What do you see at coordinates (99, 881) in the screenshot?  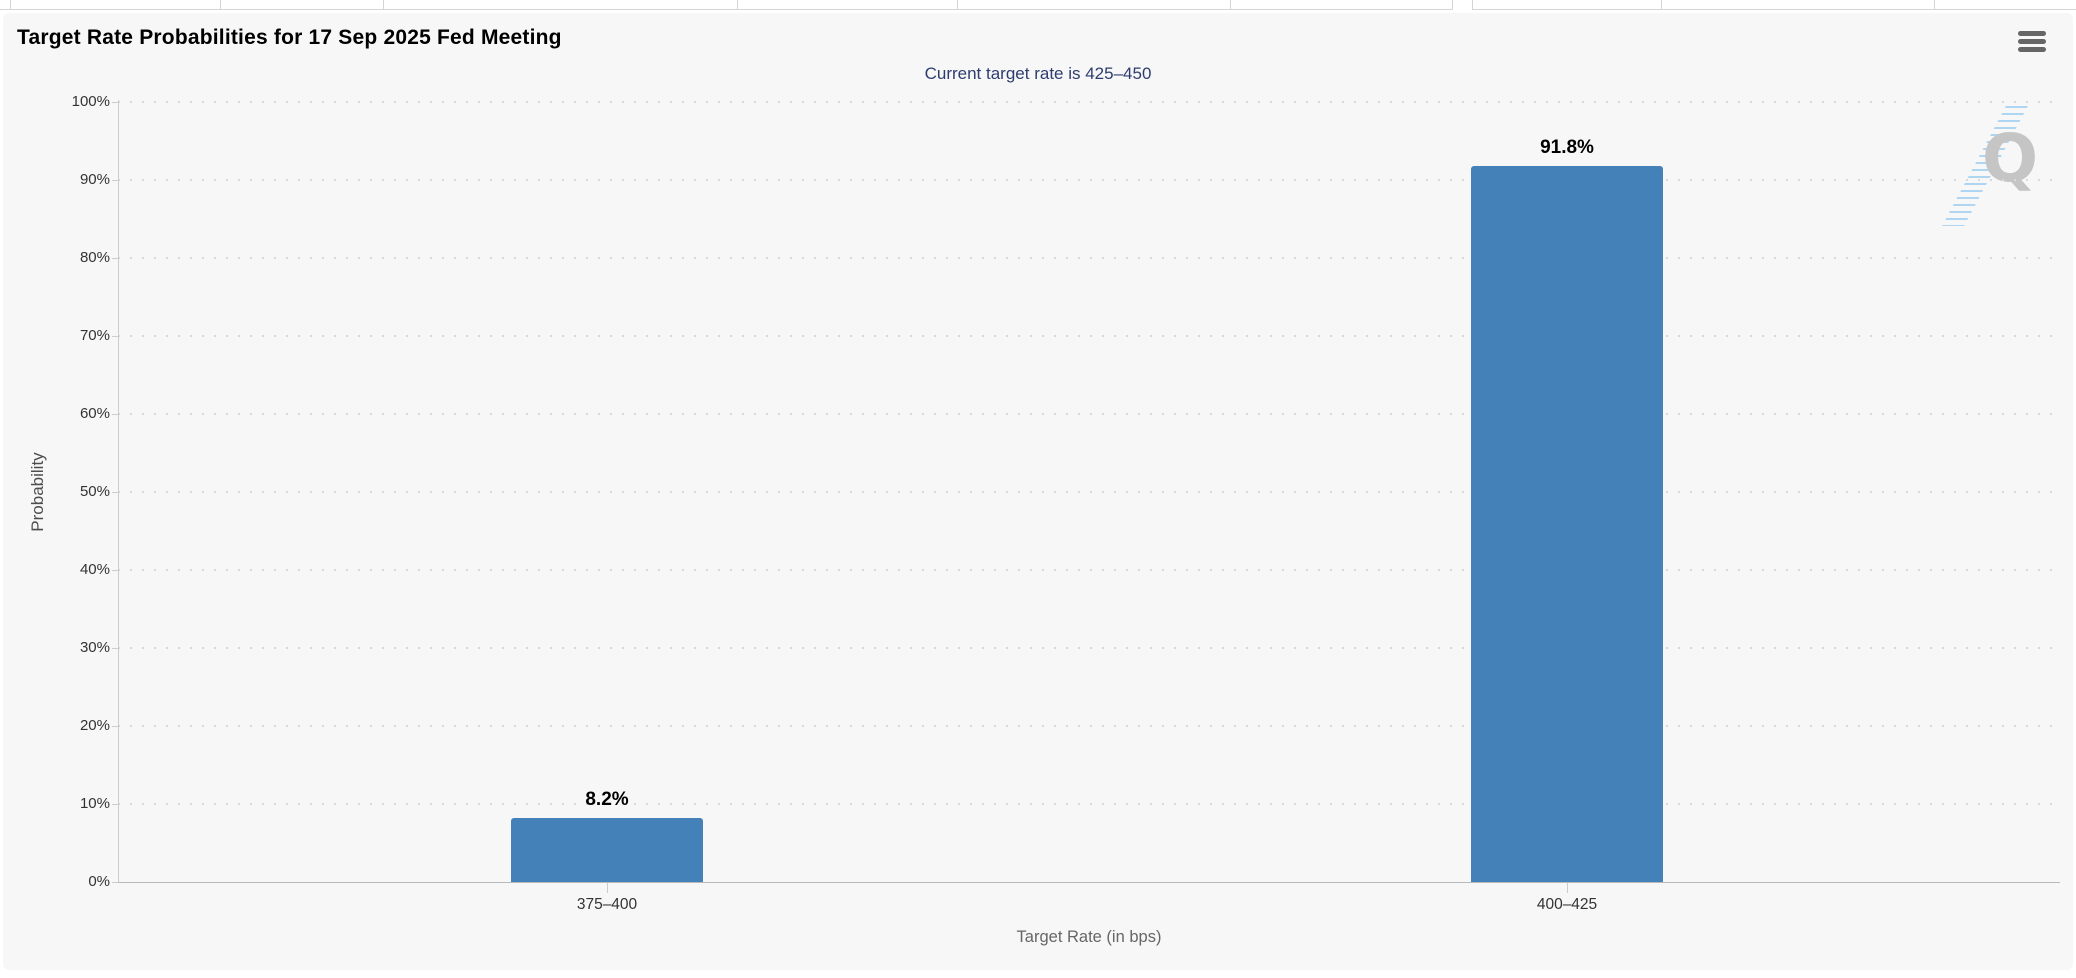 I see `y-axis-tick-label: 0%` at bounding box center [99, 881].